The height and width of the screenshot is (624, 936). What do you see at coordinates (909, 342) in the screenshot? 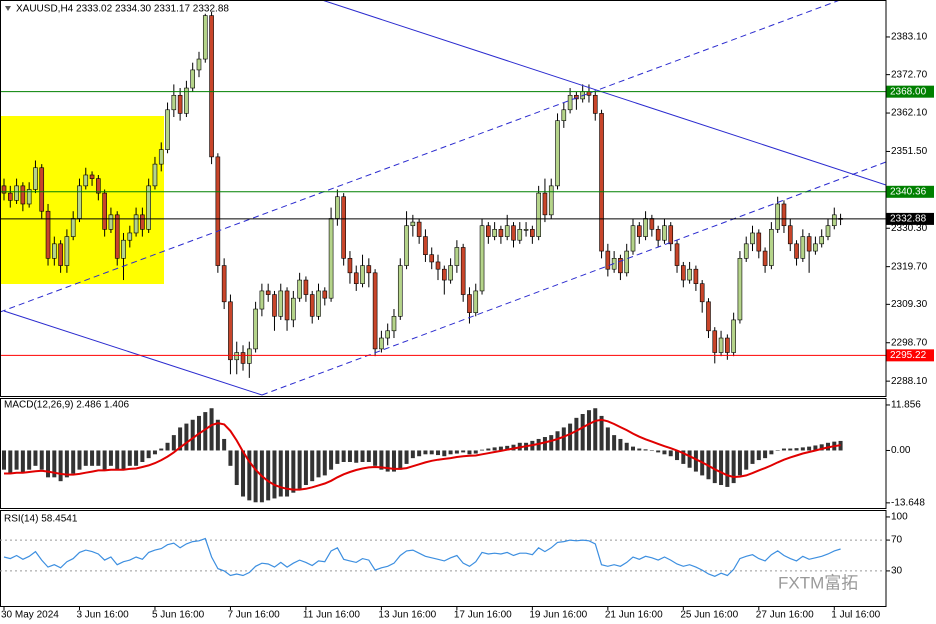
I see `y-tick-label: 2298.70` at bounding box center [909, 342].